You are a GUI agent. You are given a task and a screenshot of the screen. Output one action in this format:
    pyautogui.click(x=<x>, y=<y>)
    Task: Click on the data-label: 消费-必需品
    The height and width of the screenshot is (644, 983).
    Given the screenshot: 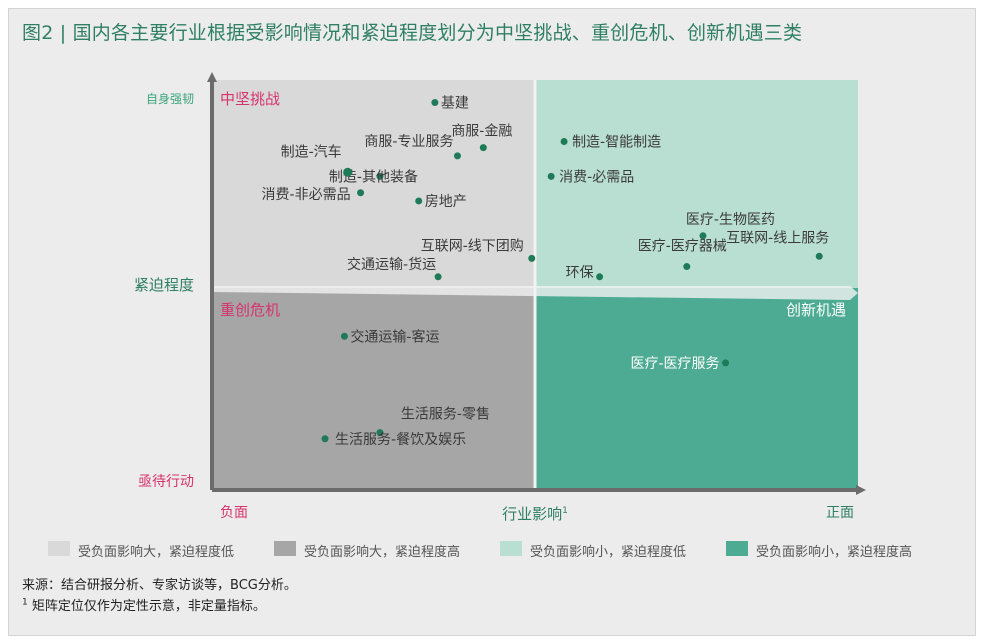 What is the action you would take?
    pyautogui.click(x=596, y=177)
    